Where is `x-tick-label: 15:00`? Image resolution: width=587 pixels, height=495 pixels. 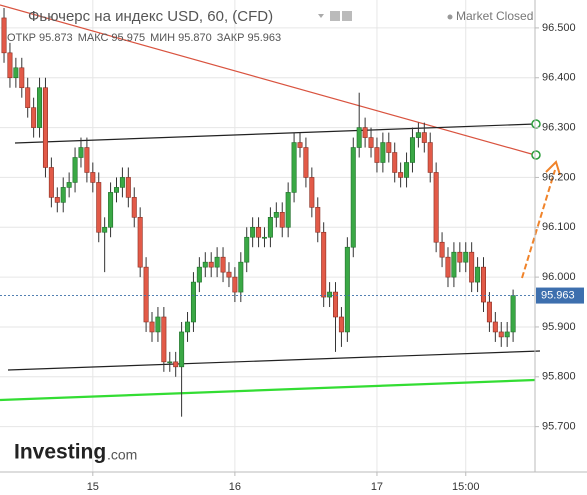 x-tick-label: 15:00 is located at coordinates (466, 487).